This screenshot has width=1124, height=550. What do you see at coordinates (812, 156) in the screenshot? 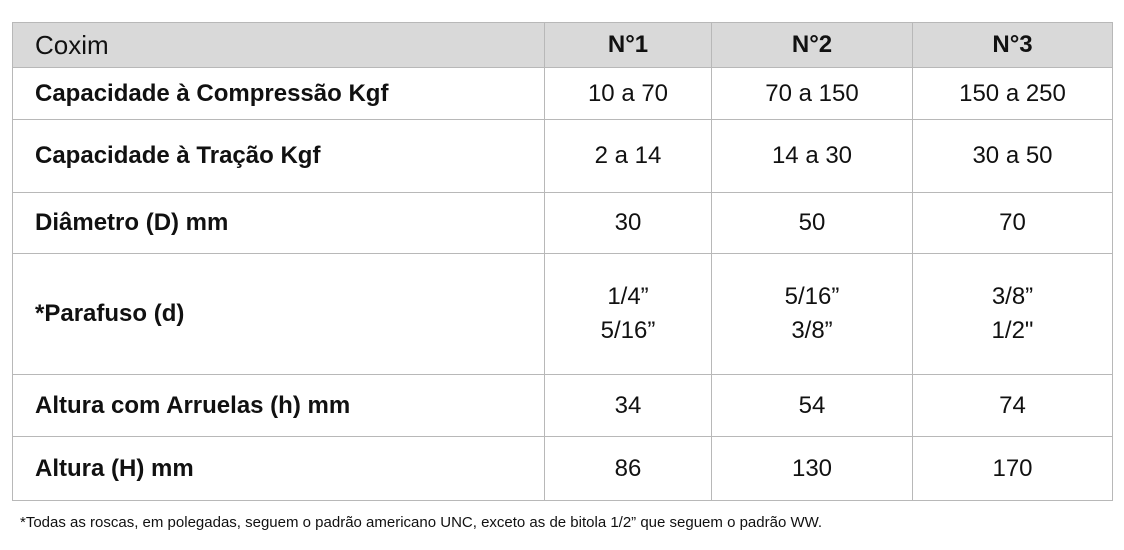
I see `table-cell: 14 a 30` at bounding box center [812, 156].